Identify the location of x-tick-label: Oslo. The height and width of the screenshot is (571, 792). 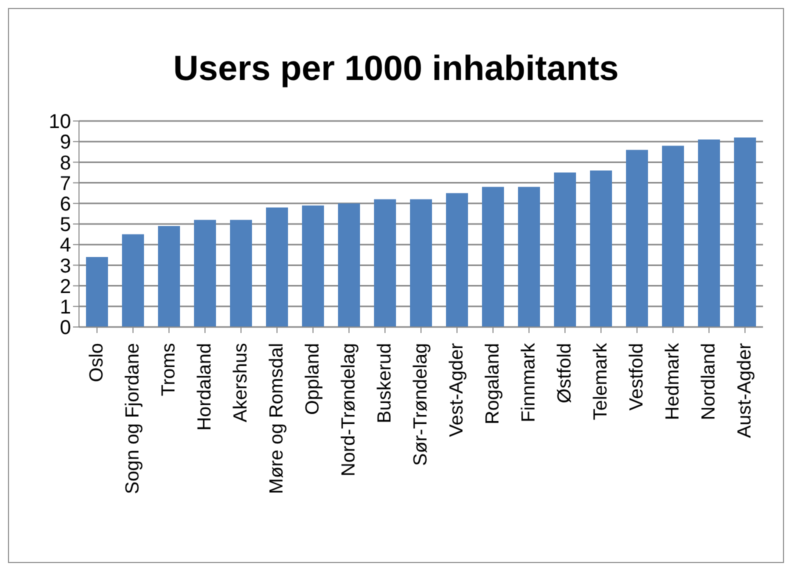
(97, 362).